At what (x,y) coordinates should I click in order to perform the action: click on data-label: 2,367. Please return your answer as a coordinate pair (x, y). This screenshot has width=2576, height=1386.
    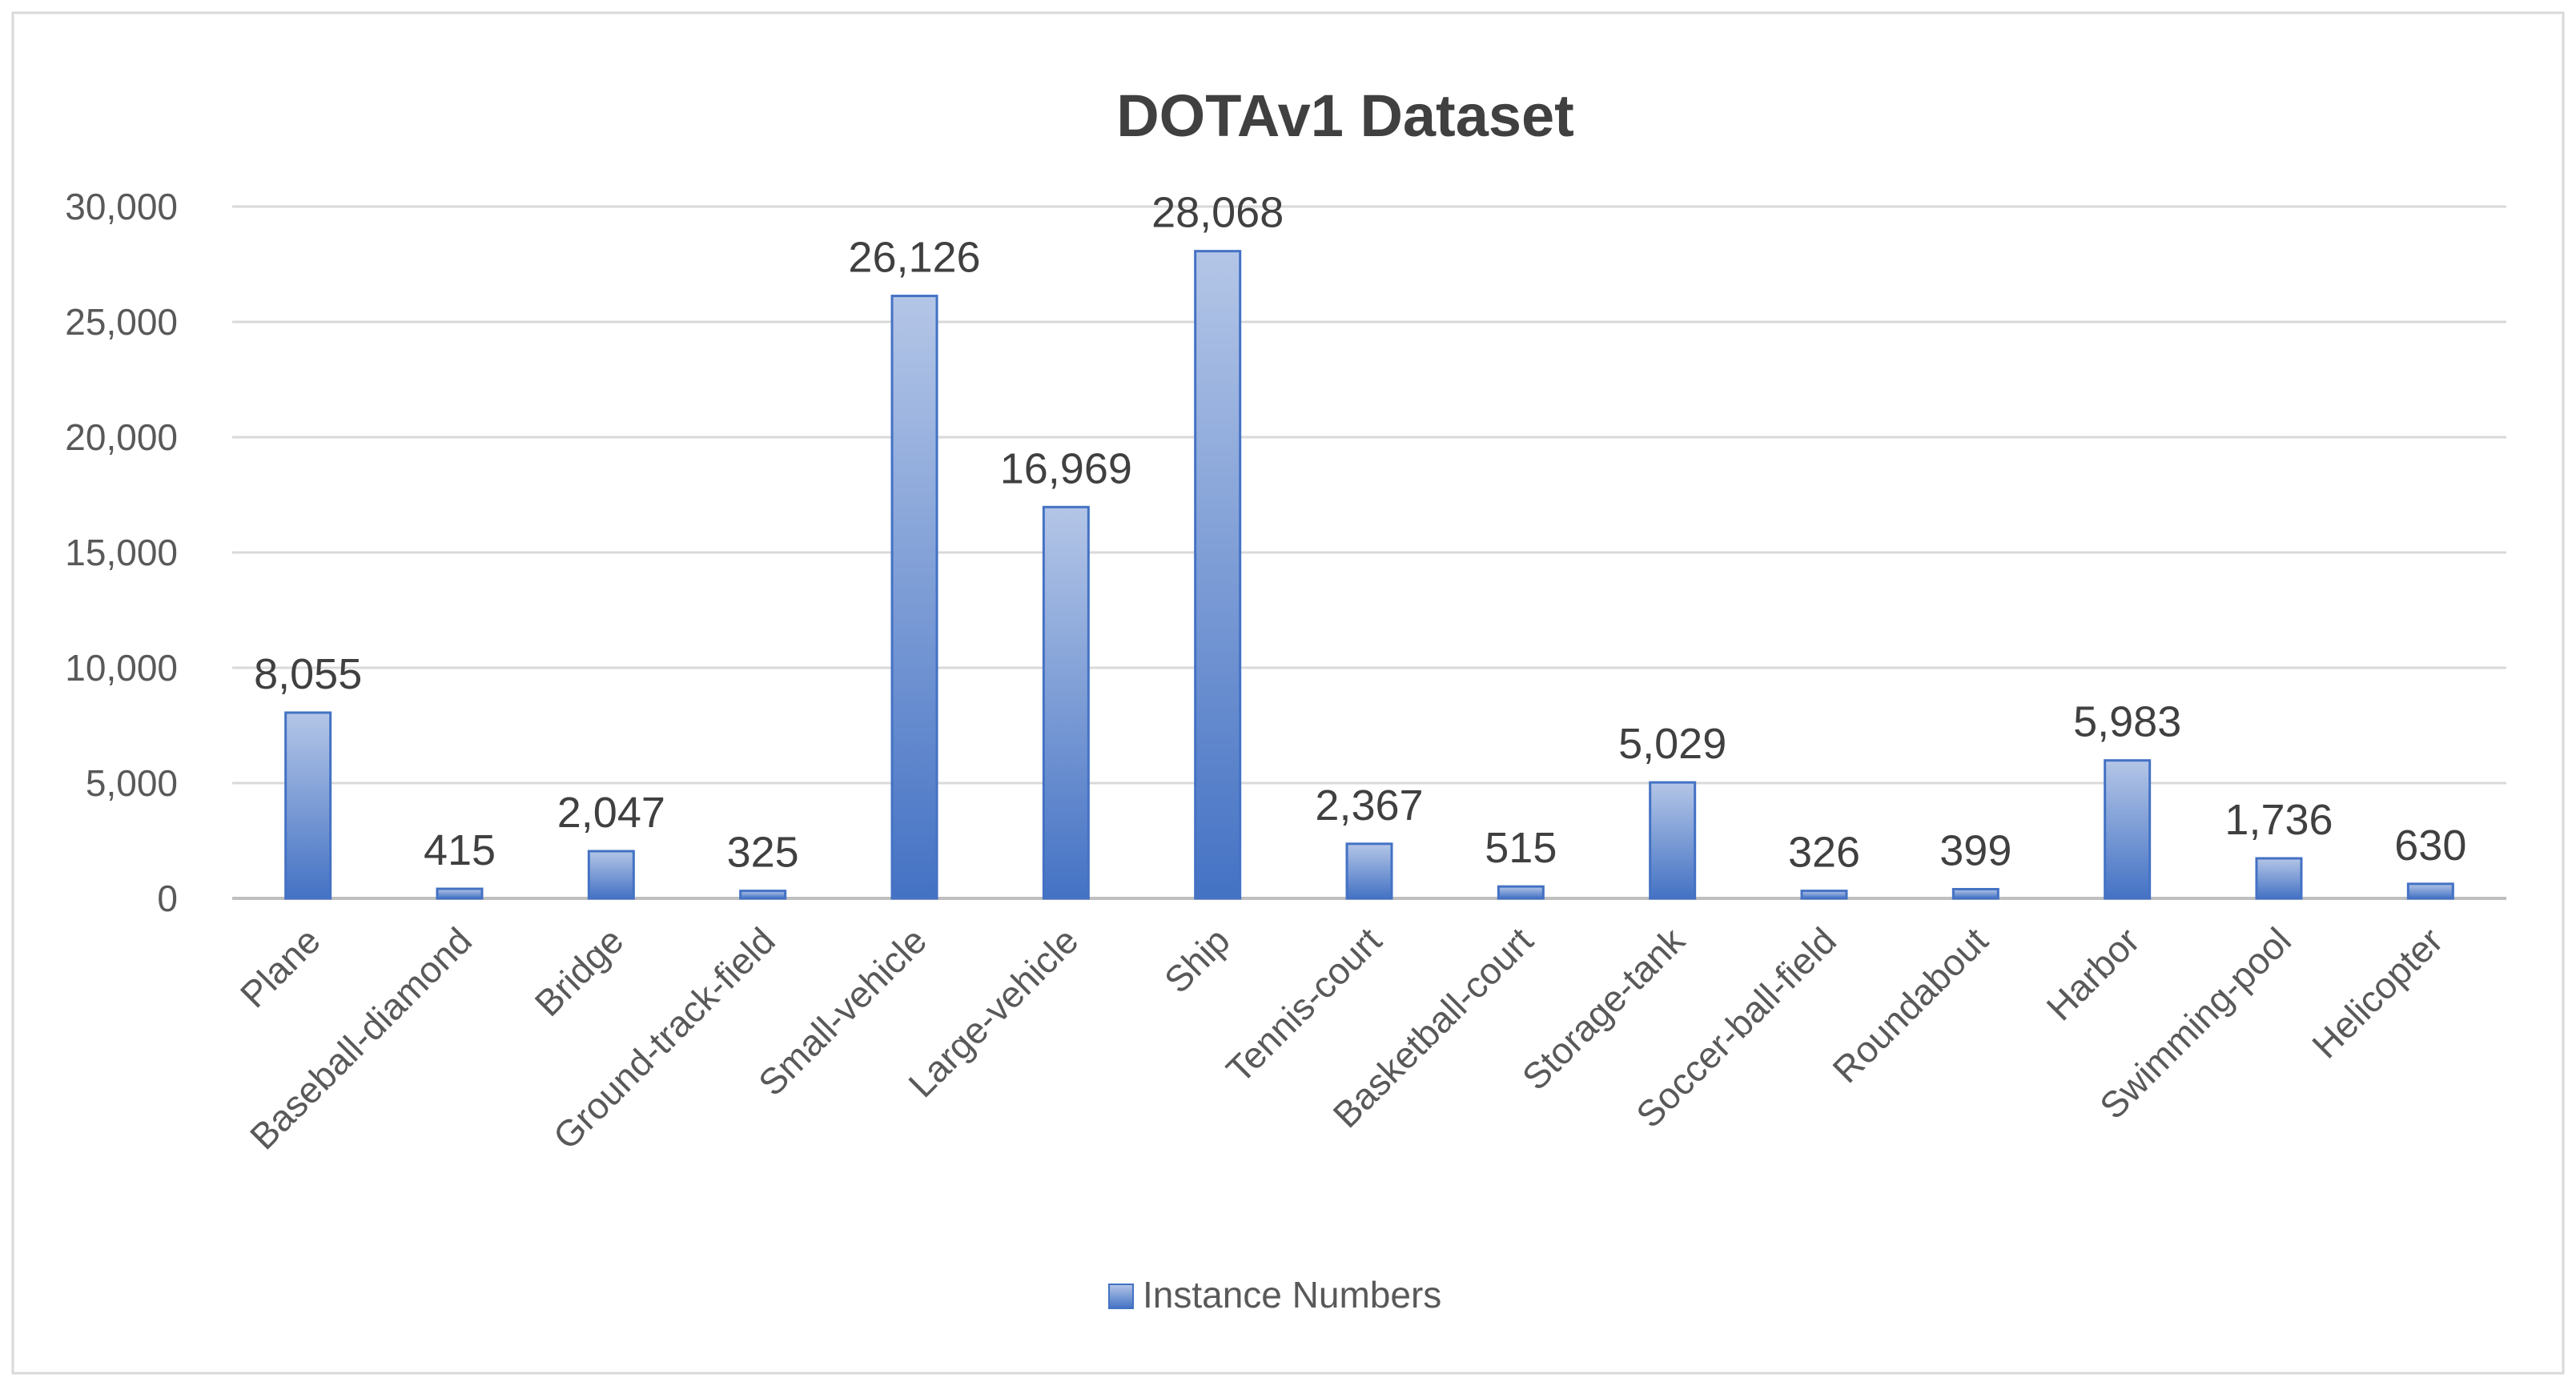
    Looking at the image, I should click on (1369, 805).